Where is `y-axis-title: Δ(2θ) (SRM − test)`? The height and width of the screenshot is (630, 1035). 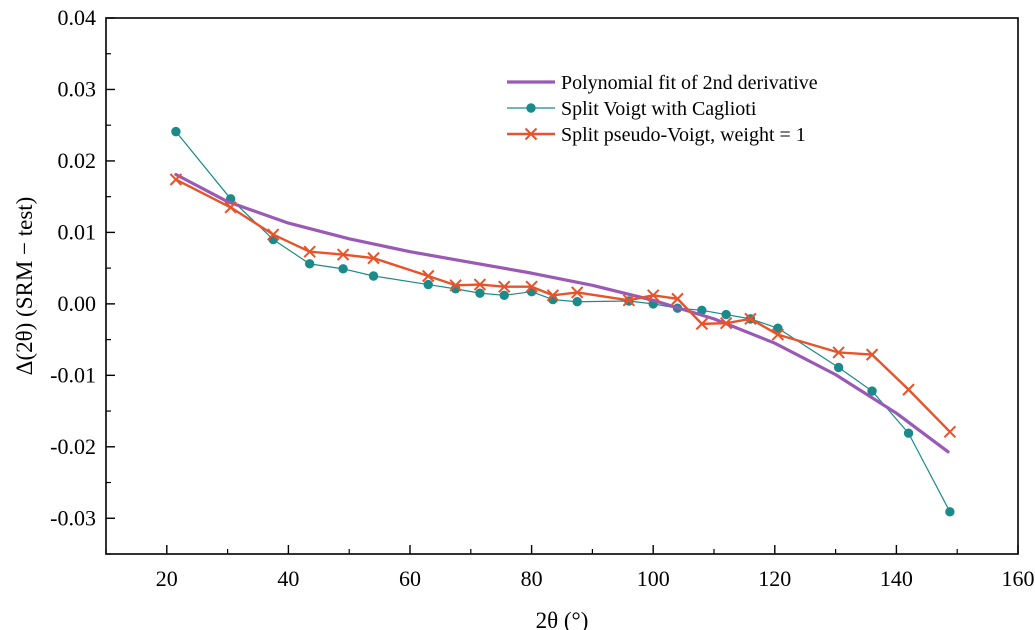
y-axis-title: Δ(2θ) (SRM − test) is located at coordinates (24, 286).